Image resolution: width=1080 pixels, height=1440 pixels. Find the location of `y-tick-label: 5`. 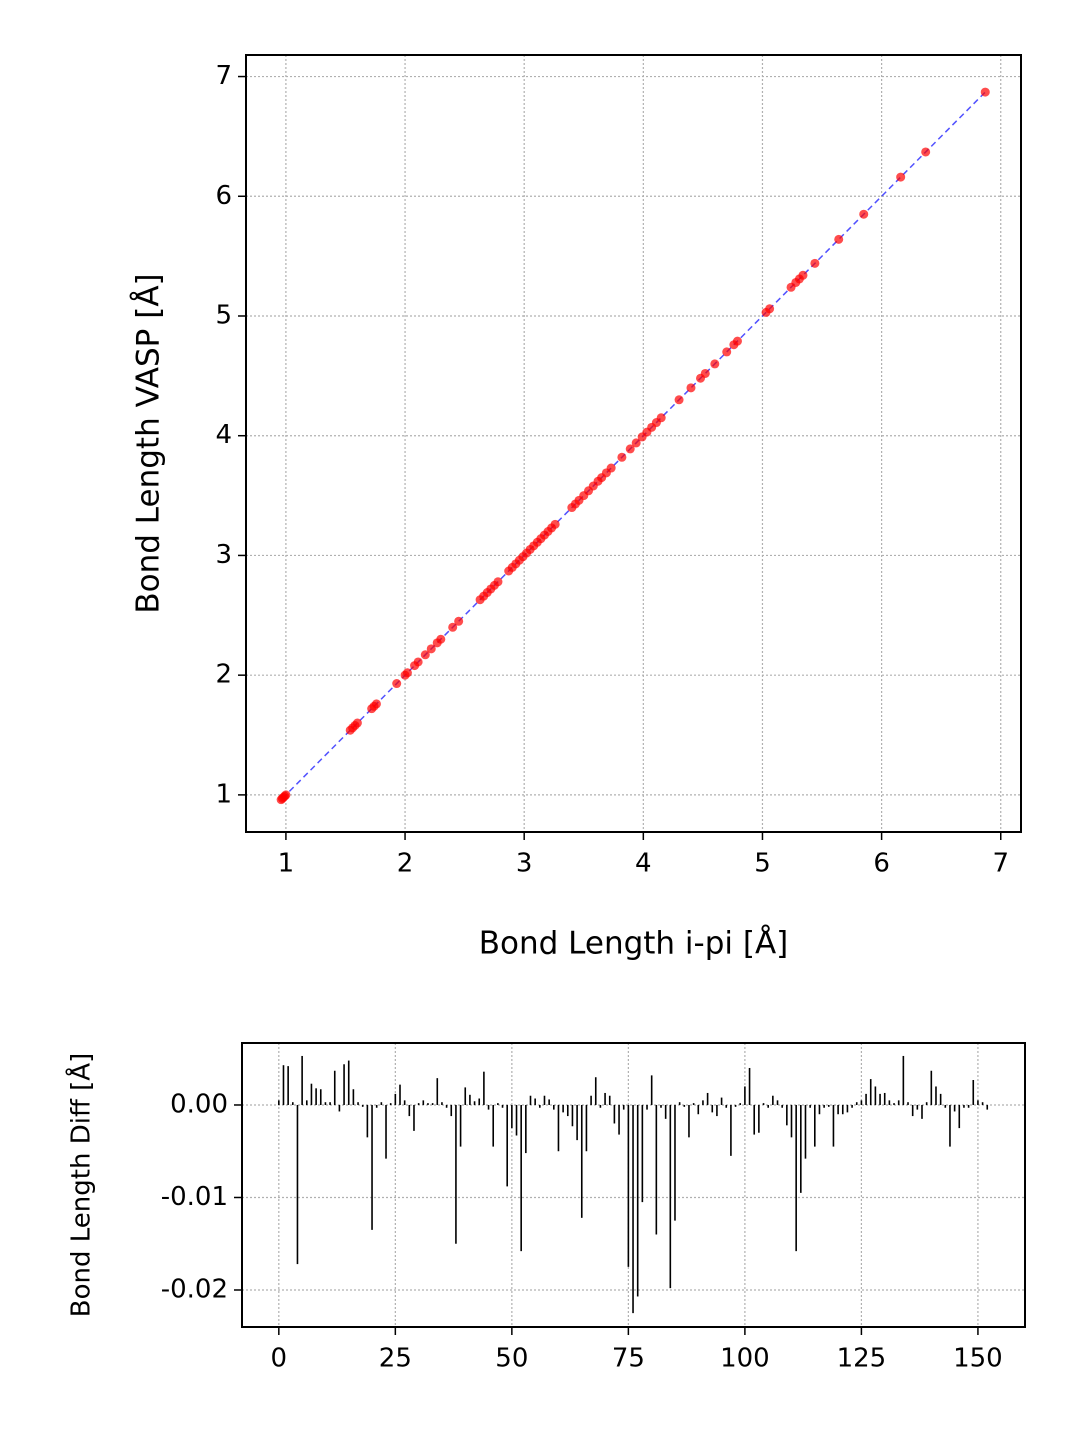

y-tick-label: 5 is located at coordinates (223, 315).